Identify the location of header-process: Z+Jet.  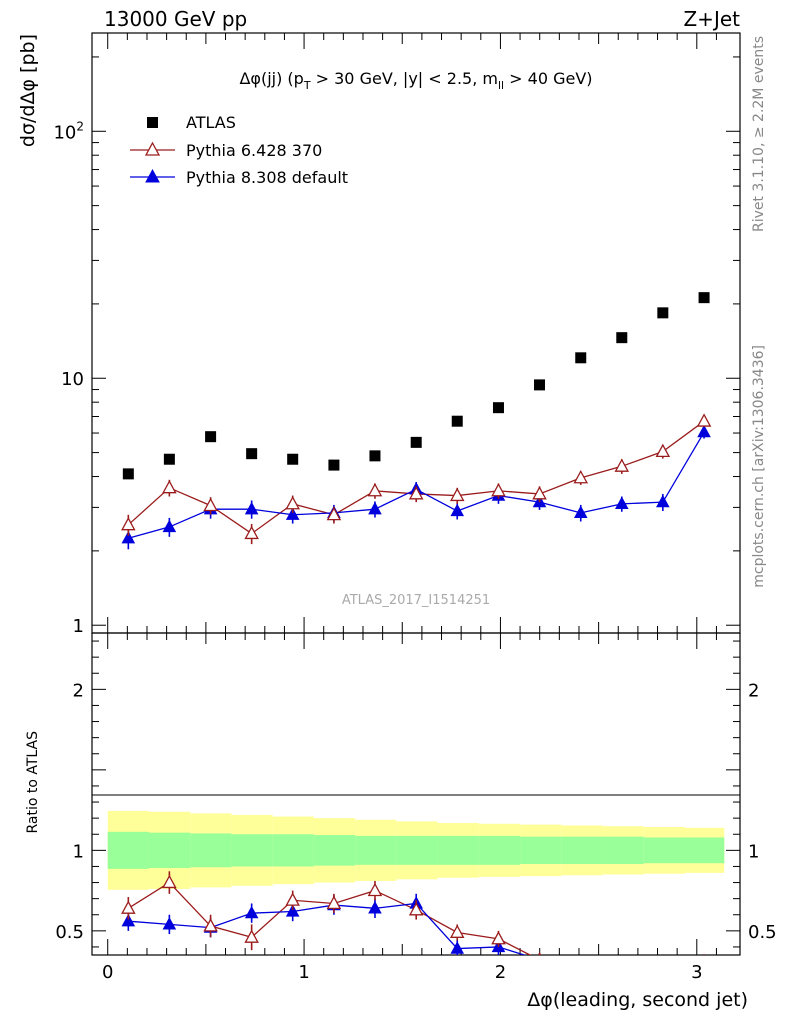
(711, 19).